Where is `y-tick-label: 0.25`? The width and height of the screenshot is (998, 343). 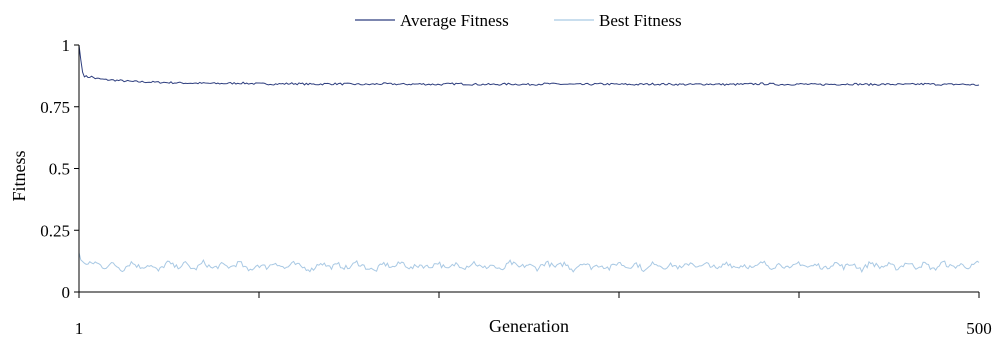
y-tick-label: 0.25 is located at coordinates (55, 230).